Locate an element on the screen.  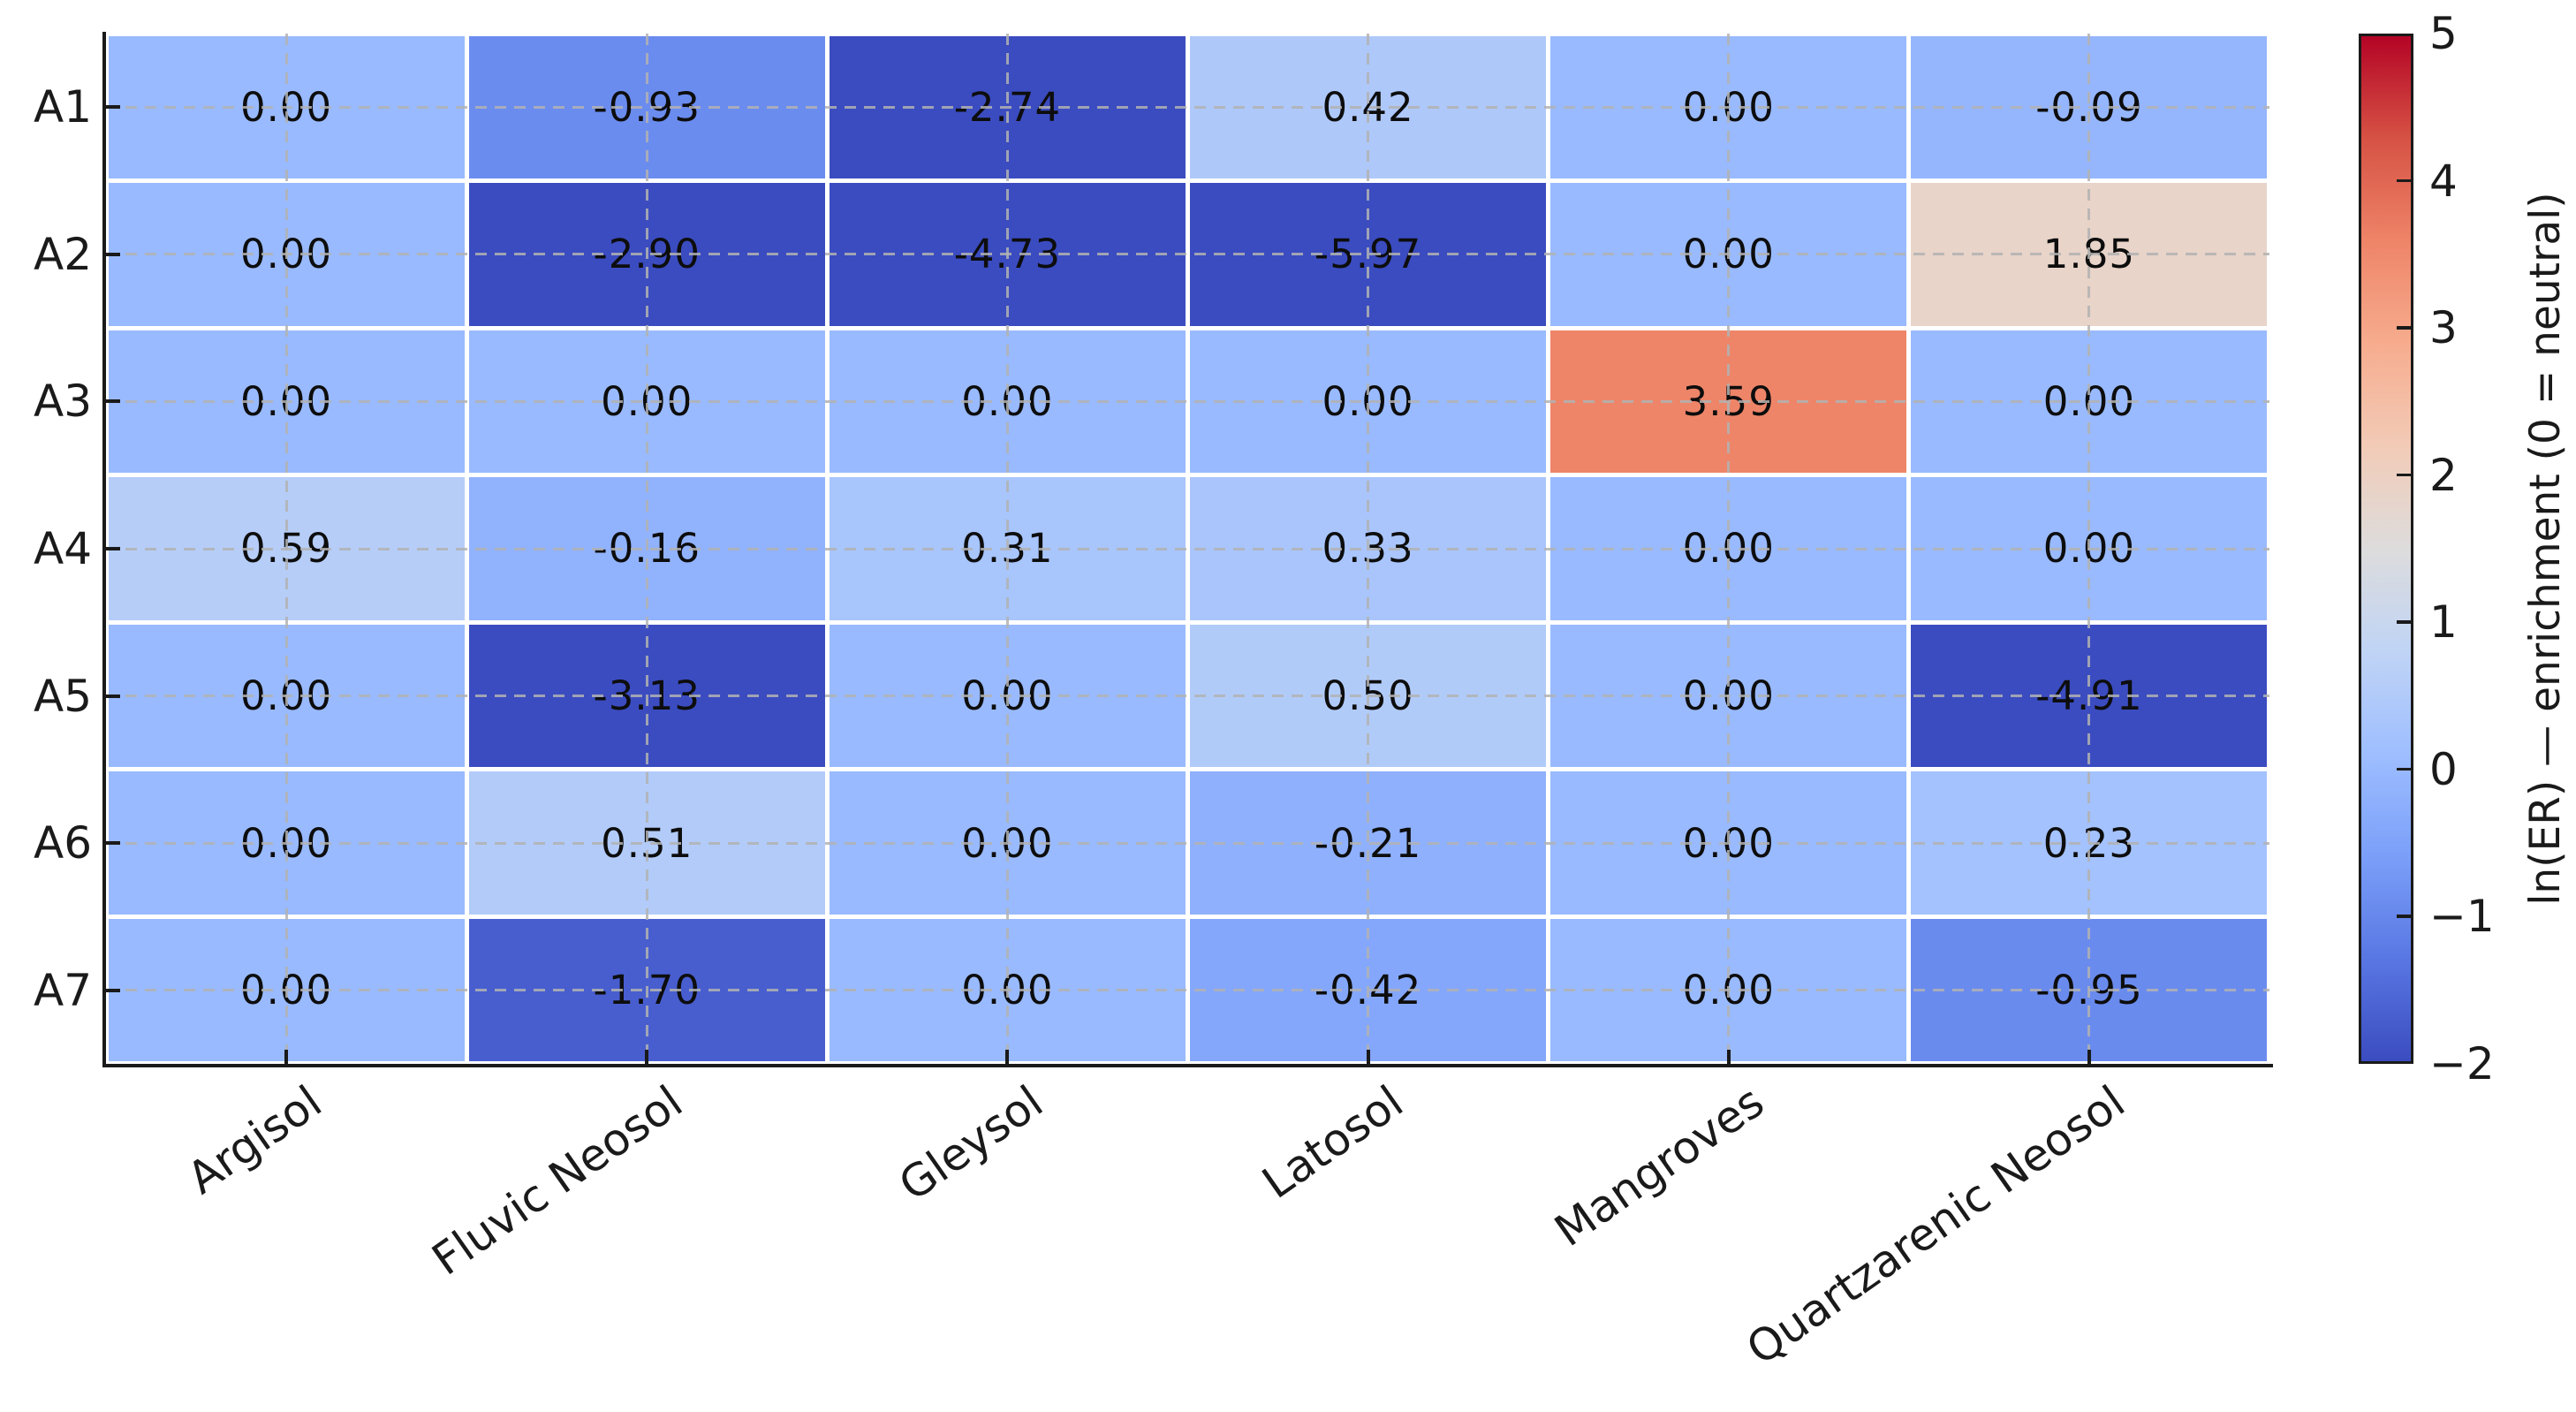
x-tick-label: Gleysol is located at coordinates (971, 1143).